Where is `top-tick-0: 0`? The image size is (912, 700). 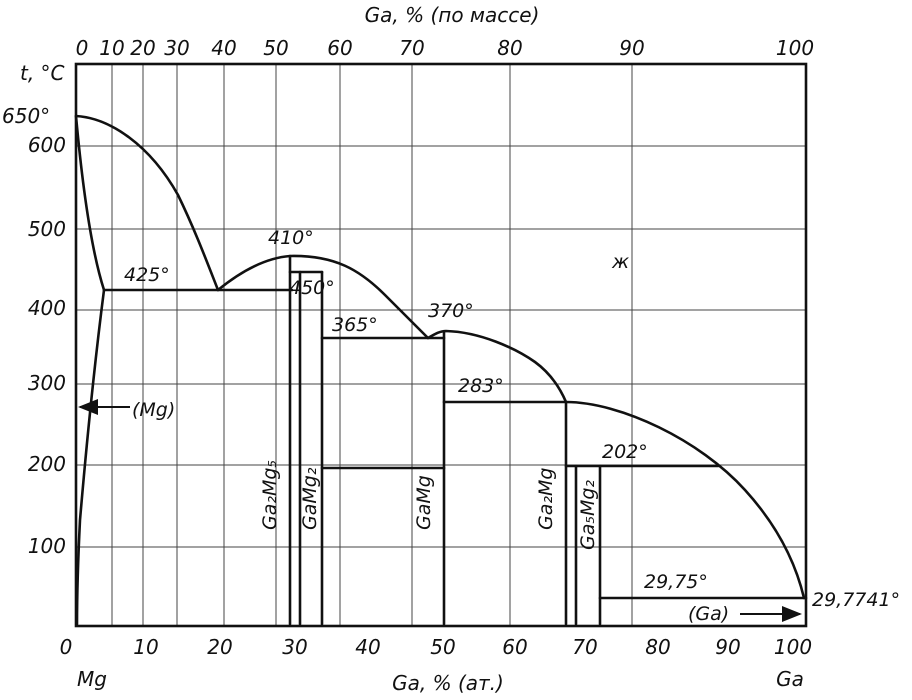 top-tick-0: 0 is located at coordinates (82, 48).